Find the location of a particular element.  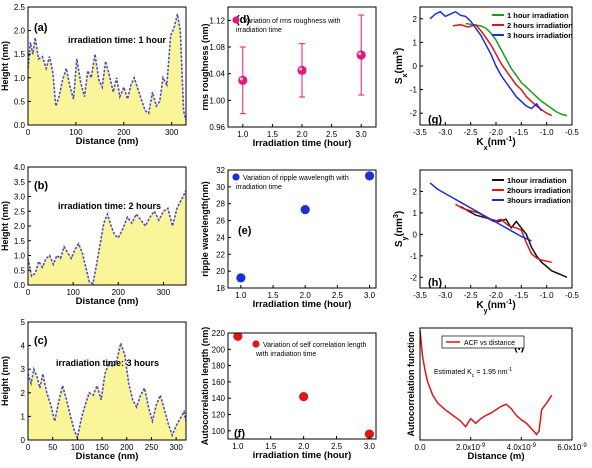

x-axis-label: Irradiation time (hour) is located at coordinates (302, 143).